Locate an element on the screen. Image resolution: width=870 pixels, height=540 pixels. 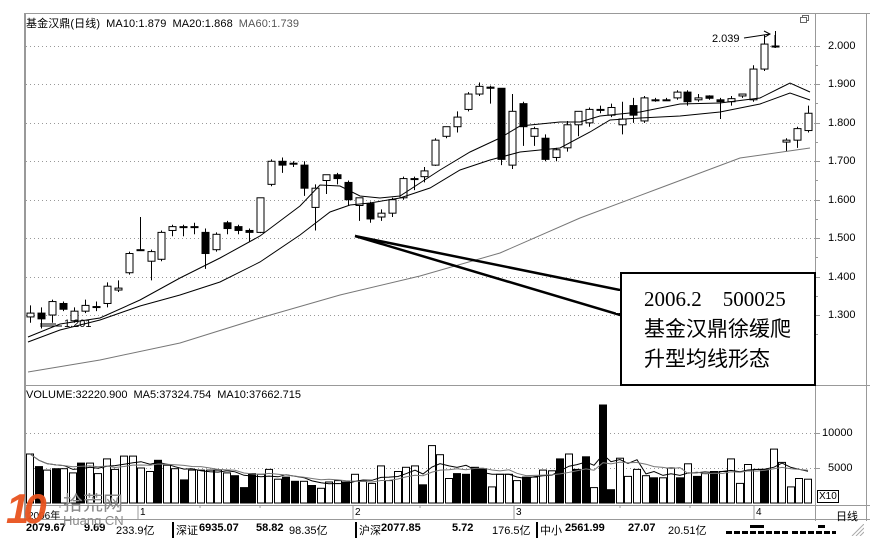
xaxis-top-border is located at coordinates (447, 505).